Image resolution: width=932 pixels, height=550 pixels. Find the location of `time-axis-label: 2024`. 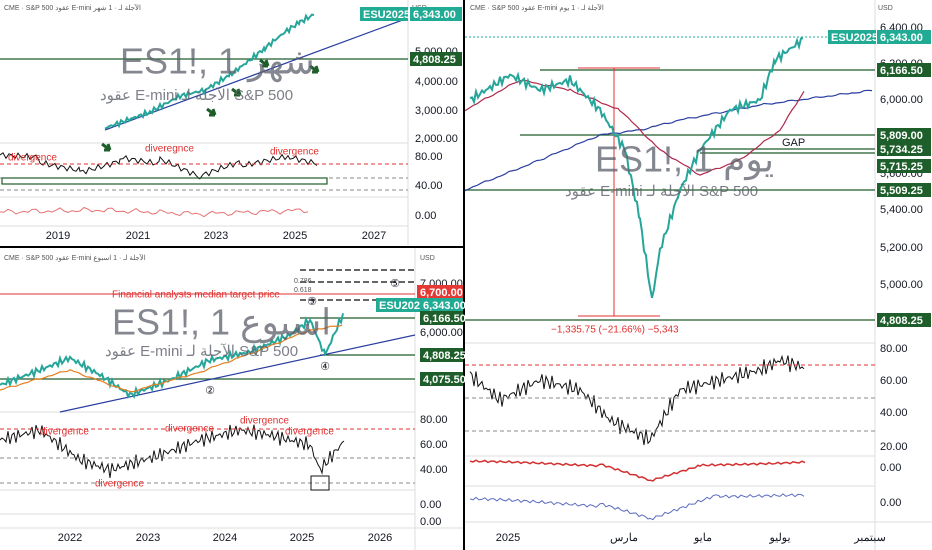

time-axis-label: 2024 is located at coordinates (225, 538).